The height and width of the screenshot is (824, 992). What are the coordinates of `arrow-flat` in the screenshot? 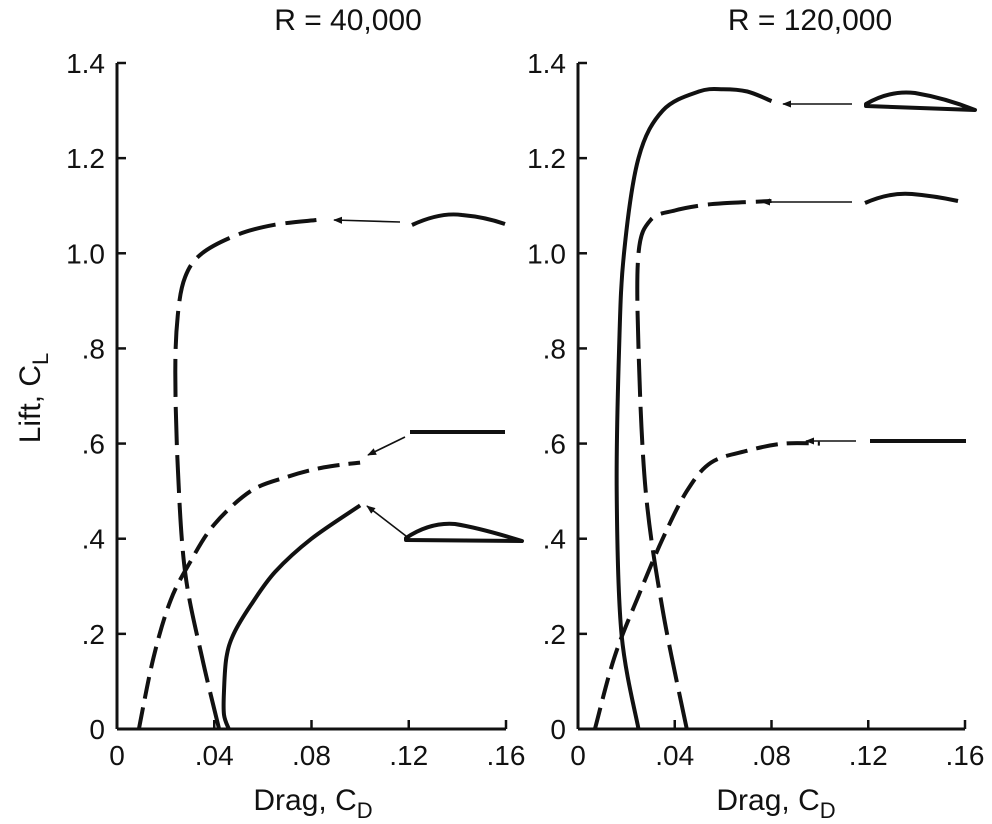 It's located at (386, 446).